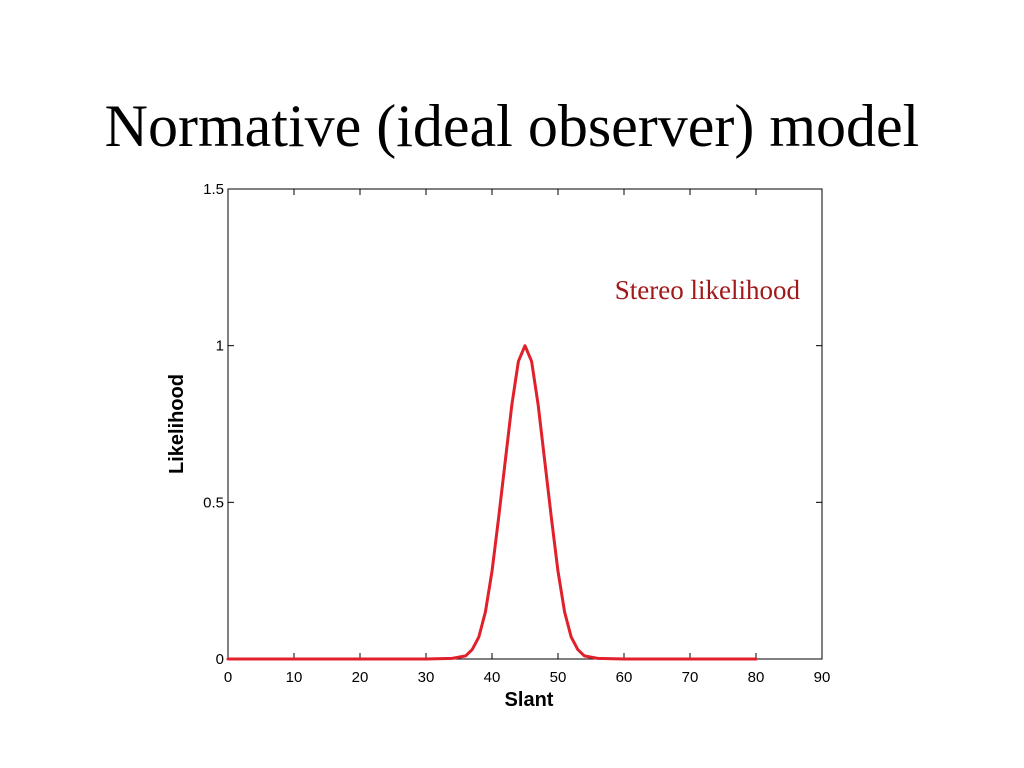 This screenshot has height=768, width=1024. What do you see at coordinates (220, 346) in the screenshot?
I see `y-tick-label: 1` at bounding box center [220, 346].